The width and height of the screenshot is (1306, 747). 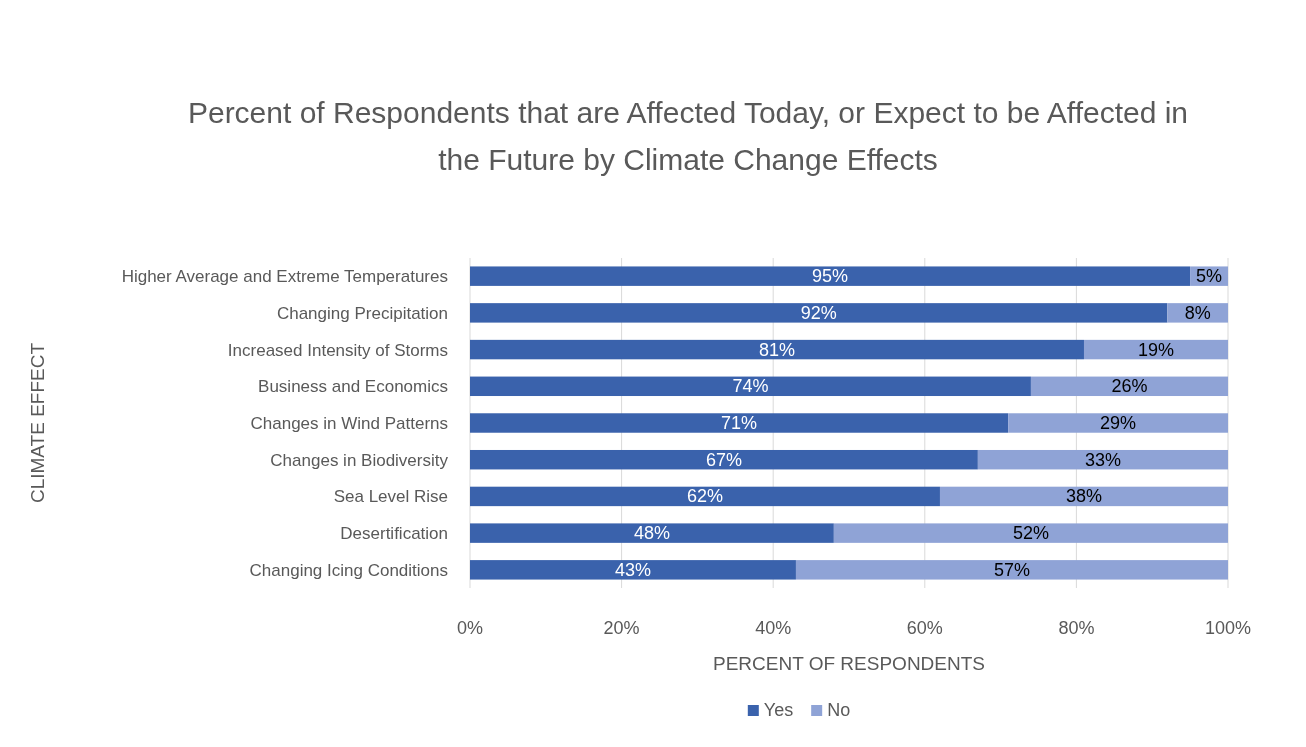 I want to click on data-label: 26%, so click(x=1129, y=386).